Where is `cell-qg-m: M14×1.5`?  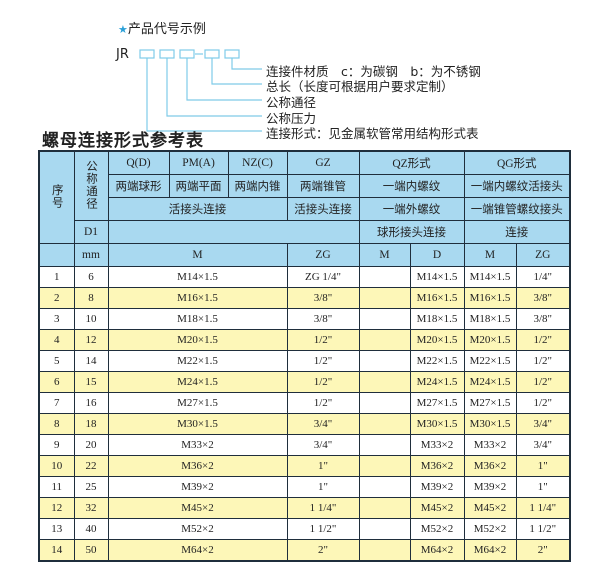
cell-qg-m: M14×1.5 is located at coordinates (490, 277).